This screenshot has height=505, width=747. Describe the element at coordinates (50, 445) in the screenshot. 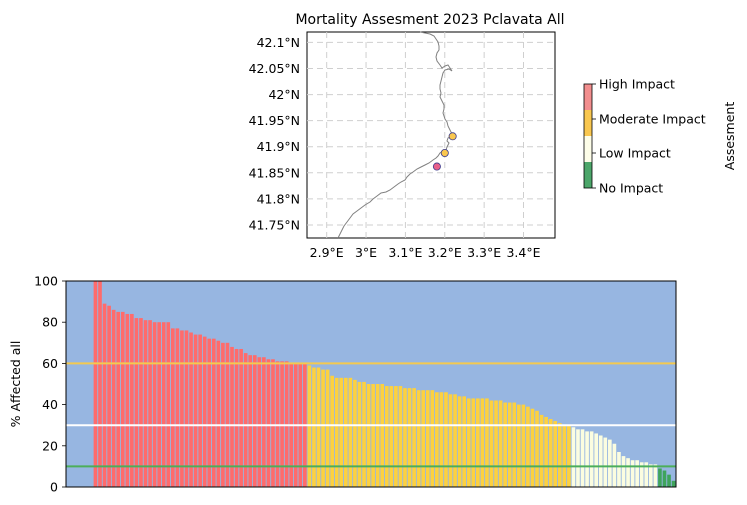

I see `y-tick-label: 20` at that location.